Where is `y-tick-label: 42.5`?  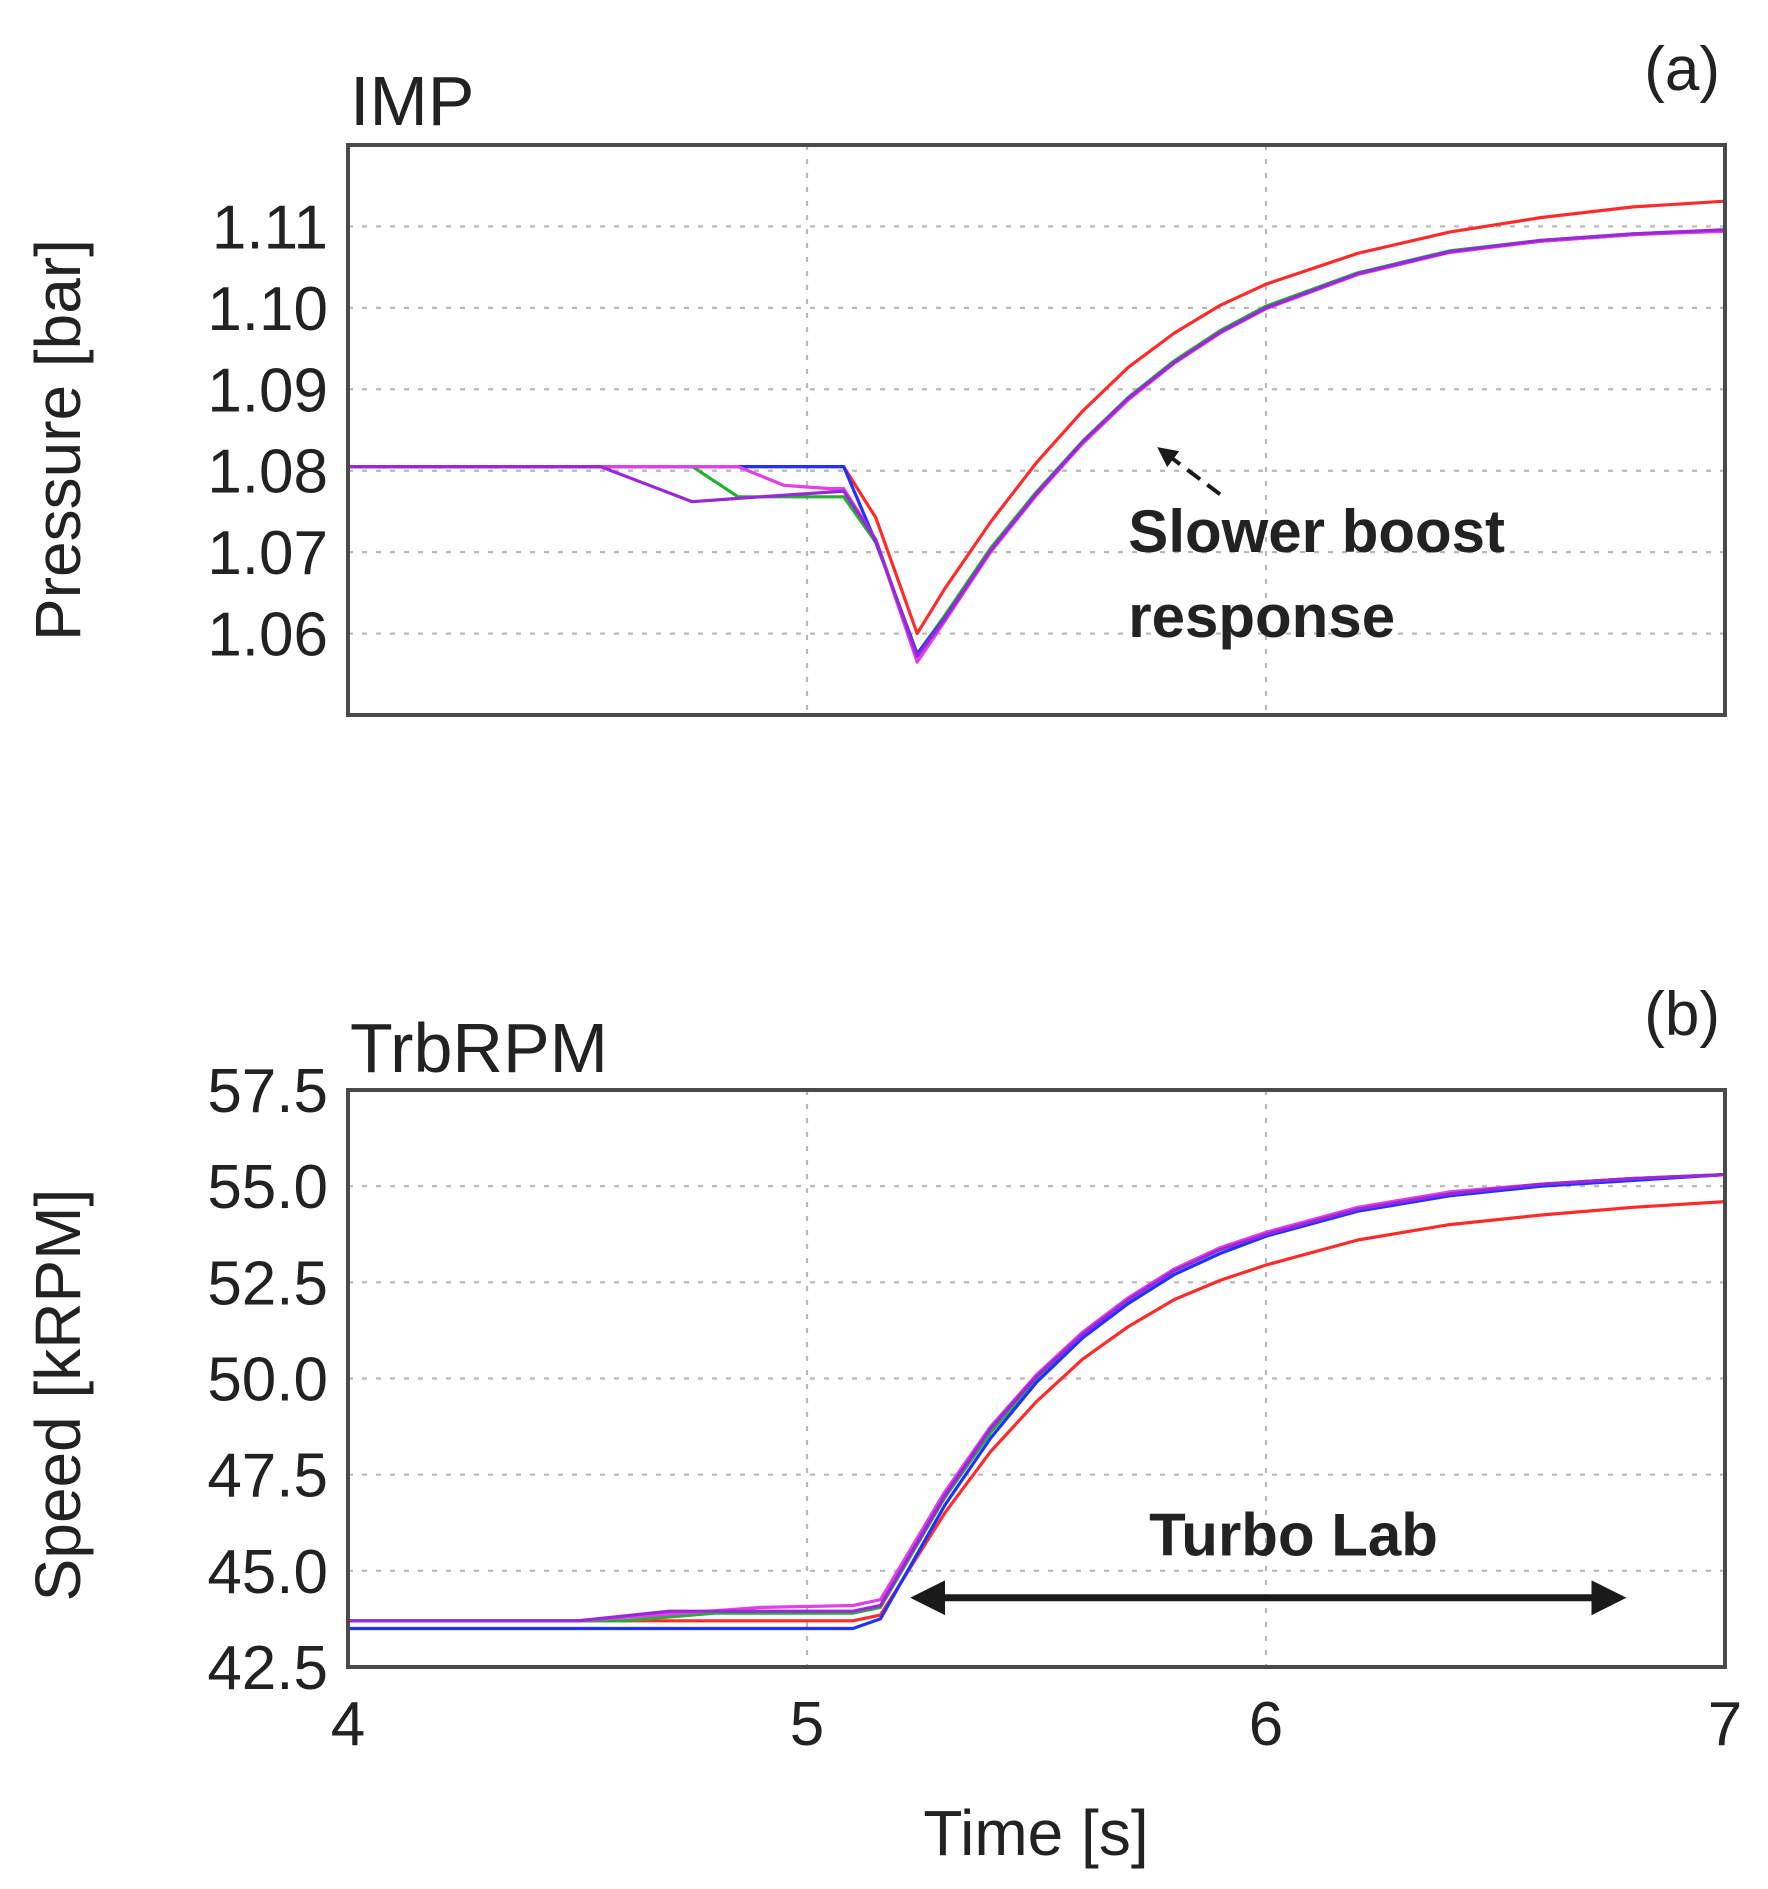
y-tick-label: 42.5 is located at coordinates (267, 1668).